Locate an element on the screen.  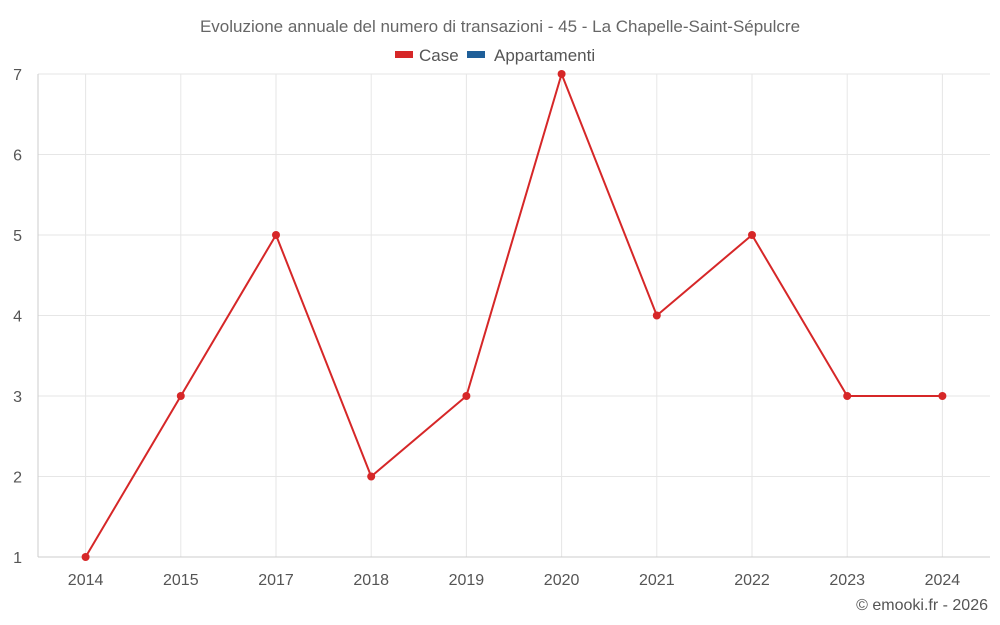
legend-item-case: Case is located at coordinates (427, 55).